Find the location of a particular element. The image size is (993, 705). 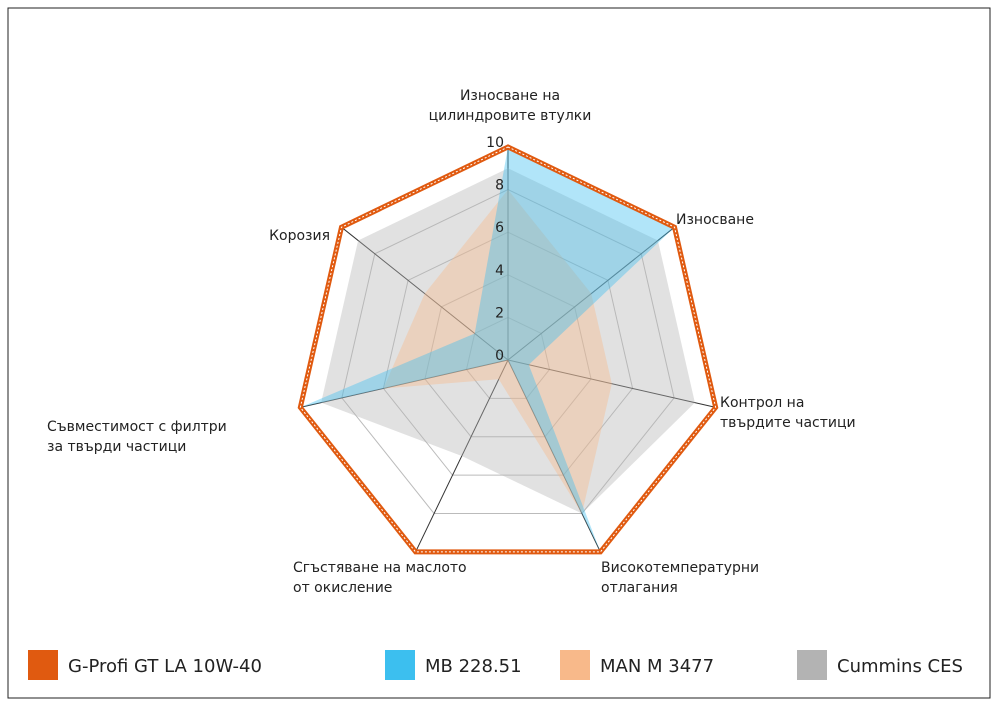

axis-label: Съвместимост с филтри is located at coordinates (137, 427).